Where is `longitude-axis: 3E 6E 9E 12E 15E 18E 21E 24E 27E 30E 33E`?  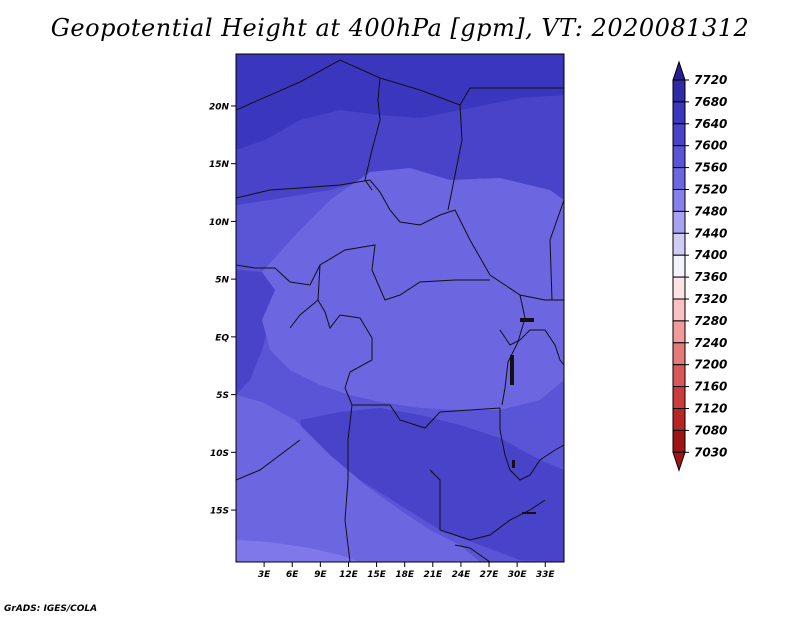 longitude-axis: 3E 6E 9E 12E 15E 18E 21E 24E 27E 30E 33E is located at coordinates (407, 571).